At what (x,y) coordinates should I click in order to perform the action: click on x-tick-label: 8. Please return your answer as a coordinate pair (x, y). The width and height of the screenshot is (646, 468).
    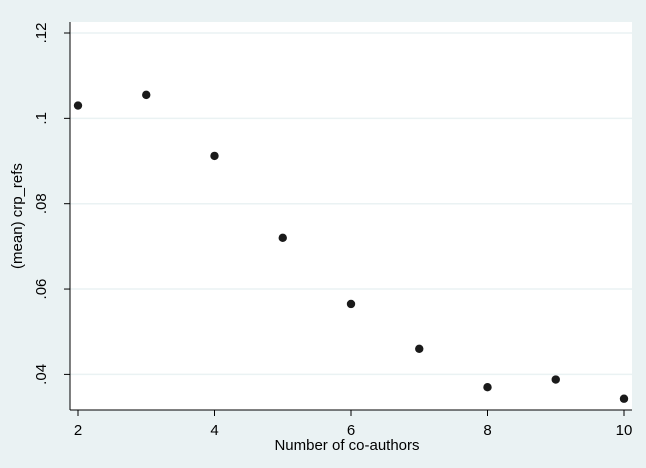
    Looking at the image, I should click on (487, 430).